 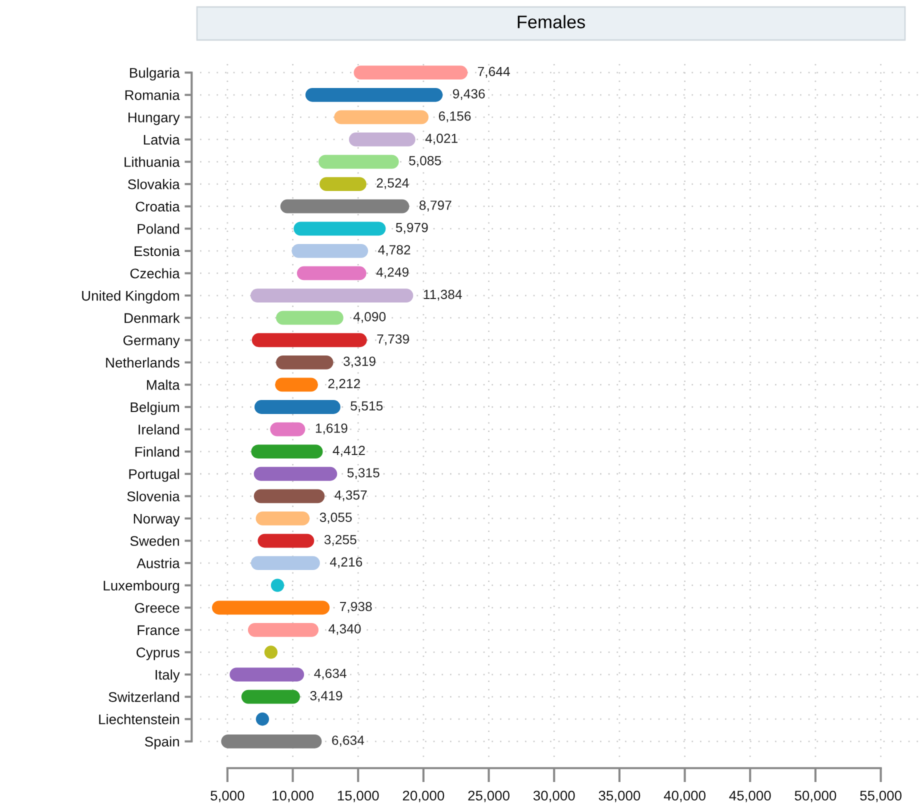 What do you see at coordinates (158, 229) in the screenshot?
I see `y-tick-label: Poland` at bounding box center [158, 229].